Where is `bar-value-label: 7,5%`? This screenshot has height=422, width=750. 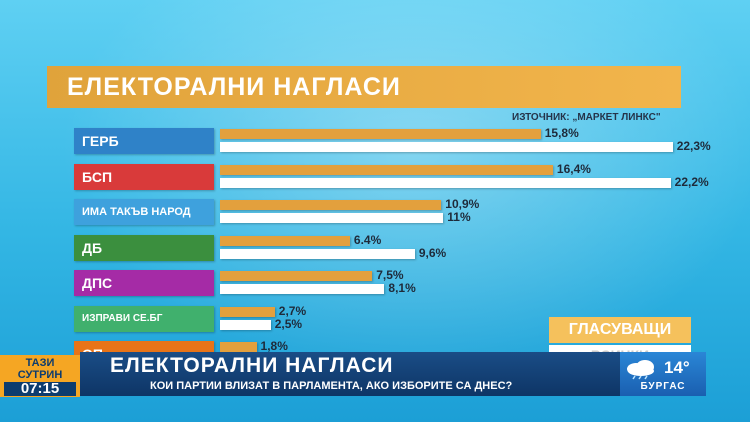
bar-value-label: 7,5% is located at coordinates (390, 275).